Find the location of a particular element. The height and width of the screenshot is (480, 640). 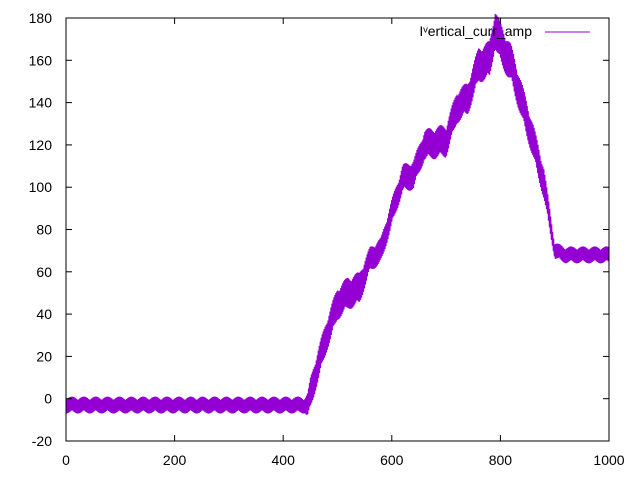

y-tick-label: 140 is located at coordinates (41, 103).